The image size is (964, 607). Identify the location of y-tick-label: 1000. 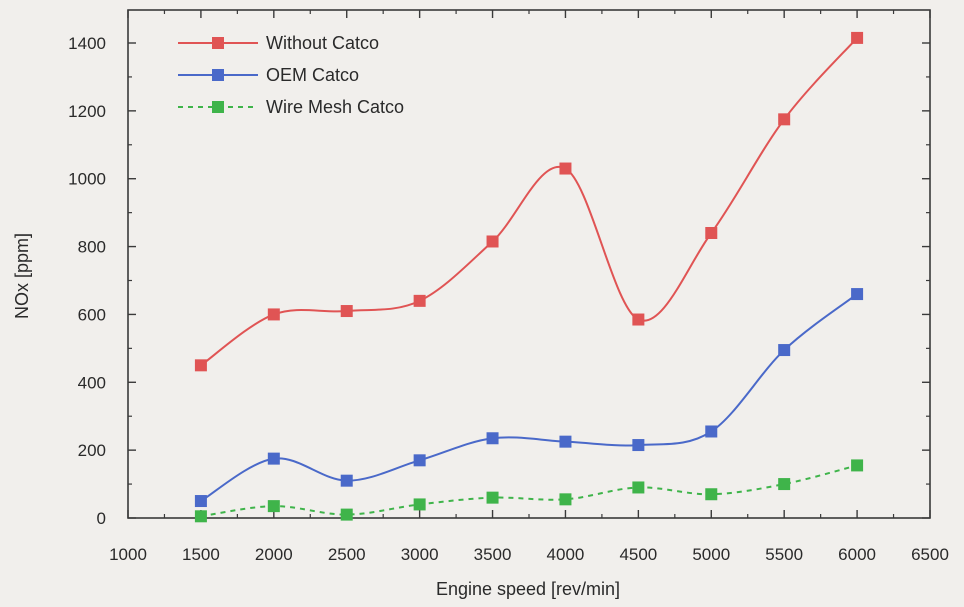
(87, 179).